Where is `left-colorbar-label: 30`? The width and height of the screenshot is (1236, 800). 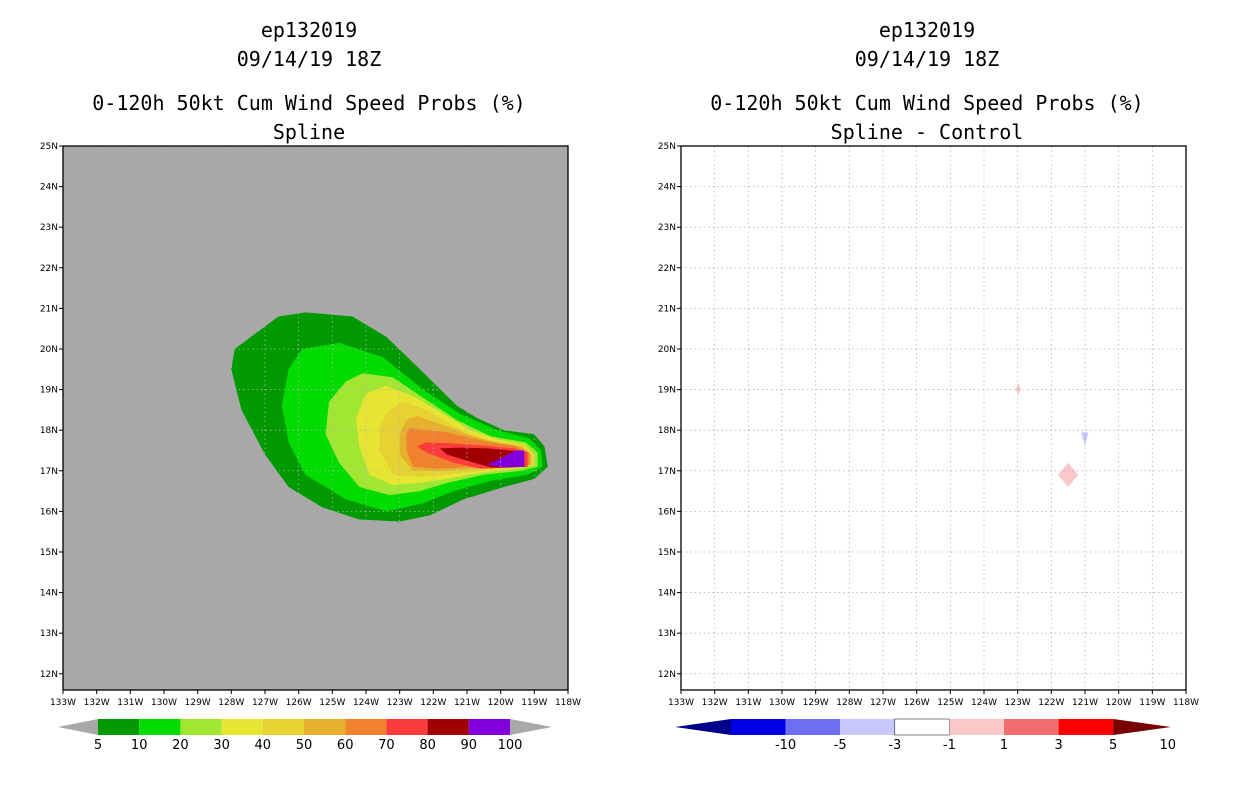
left-colorbar-label: 30 is located at coordinates (221, 745).